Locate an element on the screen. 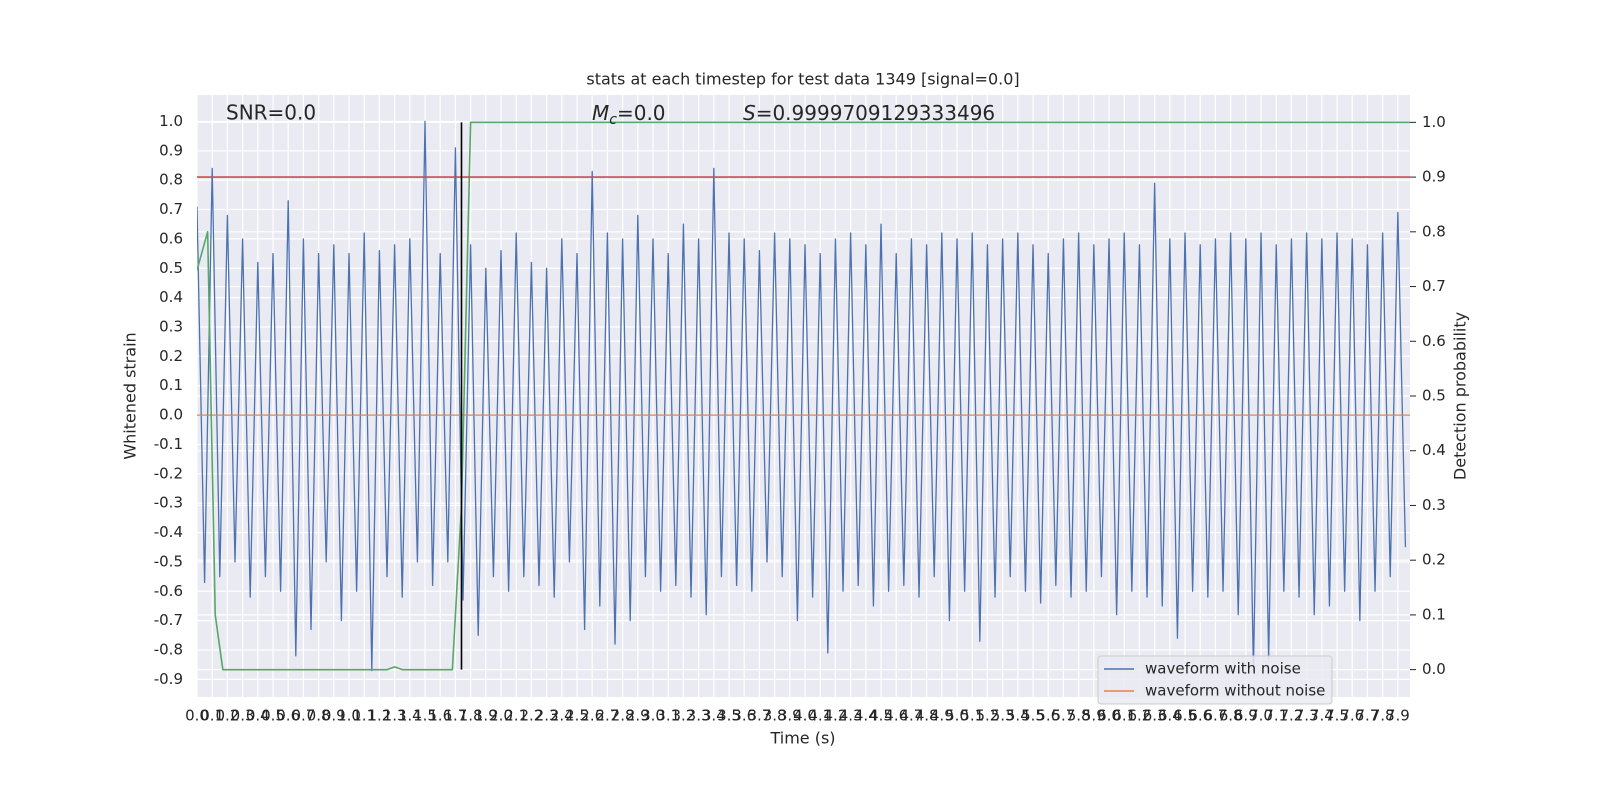 This screenshot has width=1600, height=800. y-tick-label: -0.5 is located at coordinates (168, 561).